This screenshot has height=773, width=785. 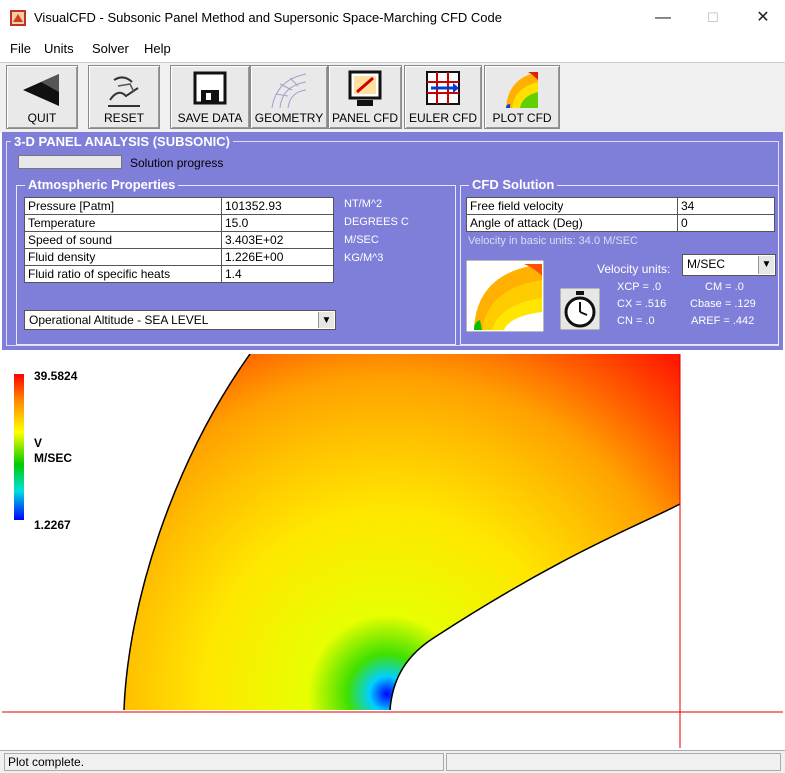 I want to click on cbase-value: Cbase = .129, so click(x=723, y=304).